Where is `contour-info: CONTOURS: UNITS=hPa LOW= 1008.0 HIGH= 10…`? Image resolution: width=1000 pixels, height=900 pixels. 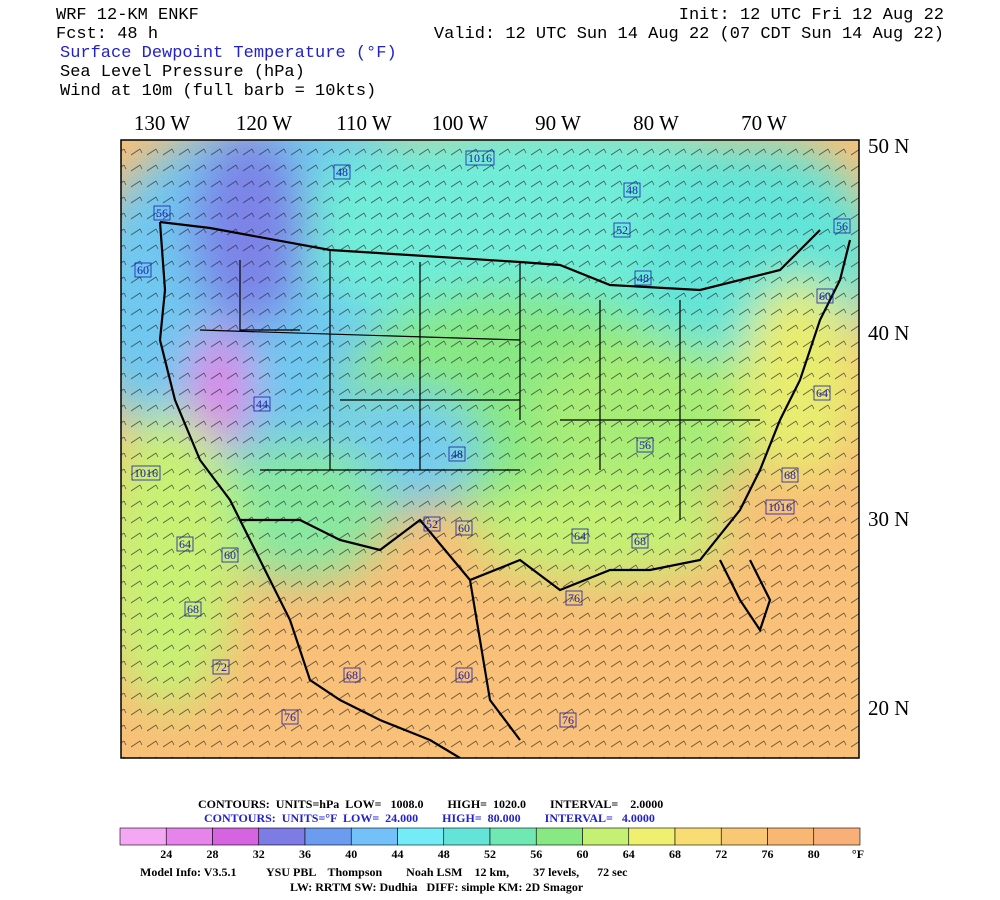 contour-info: CONTOURS: UNITS=hPa LOW= 1008.0 HIGH= 10… is located at coordinates (430, 804).